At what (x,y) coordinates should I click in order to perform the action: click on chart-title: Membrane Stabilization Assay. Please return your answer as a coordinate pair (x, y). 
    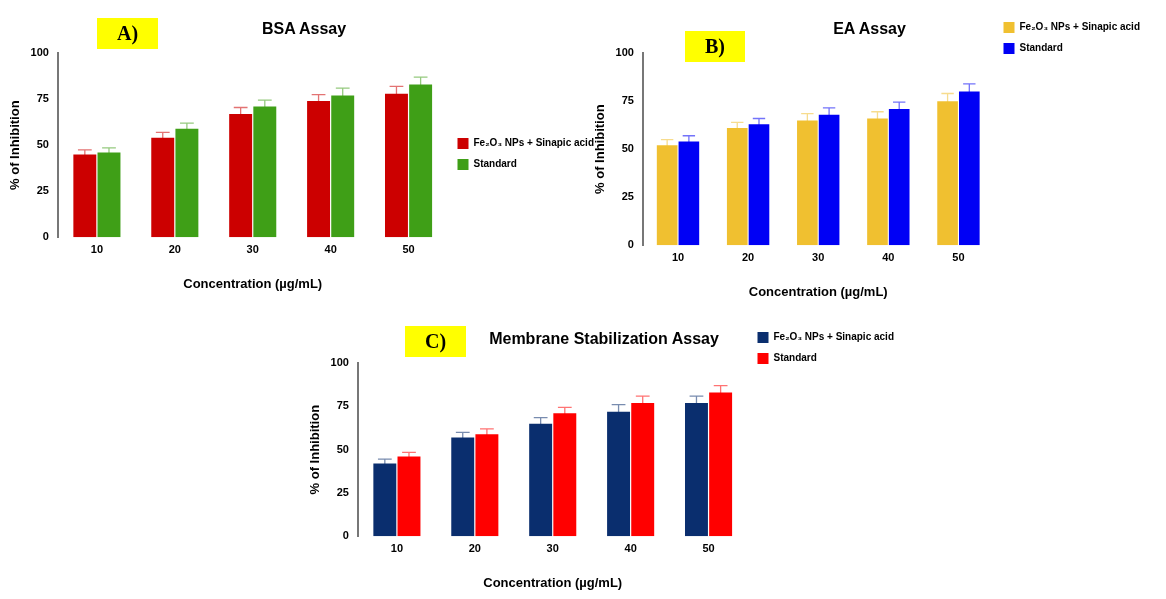
    Looking at the image, I should click on (604, 339).